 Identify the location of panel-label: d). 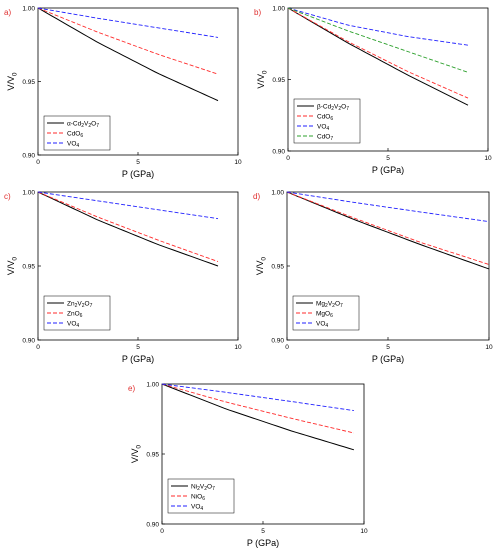
(256, 196).